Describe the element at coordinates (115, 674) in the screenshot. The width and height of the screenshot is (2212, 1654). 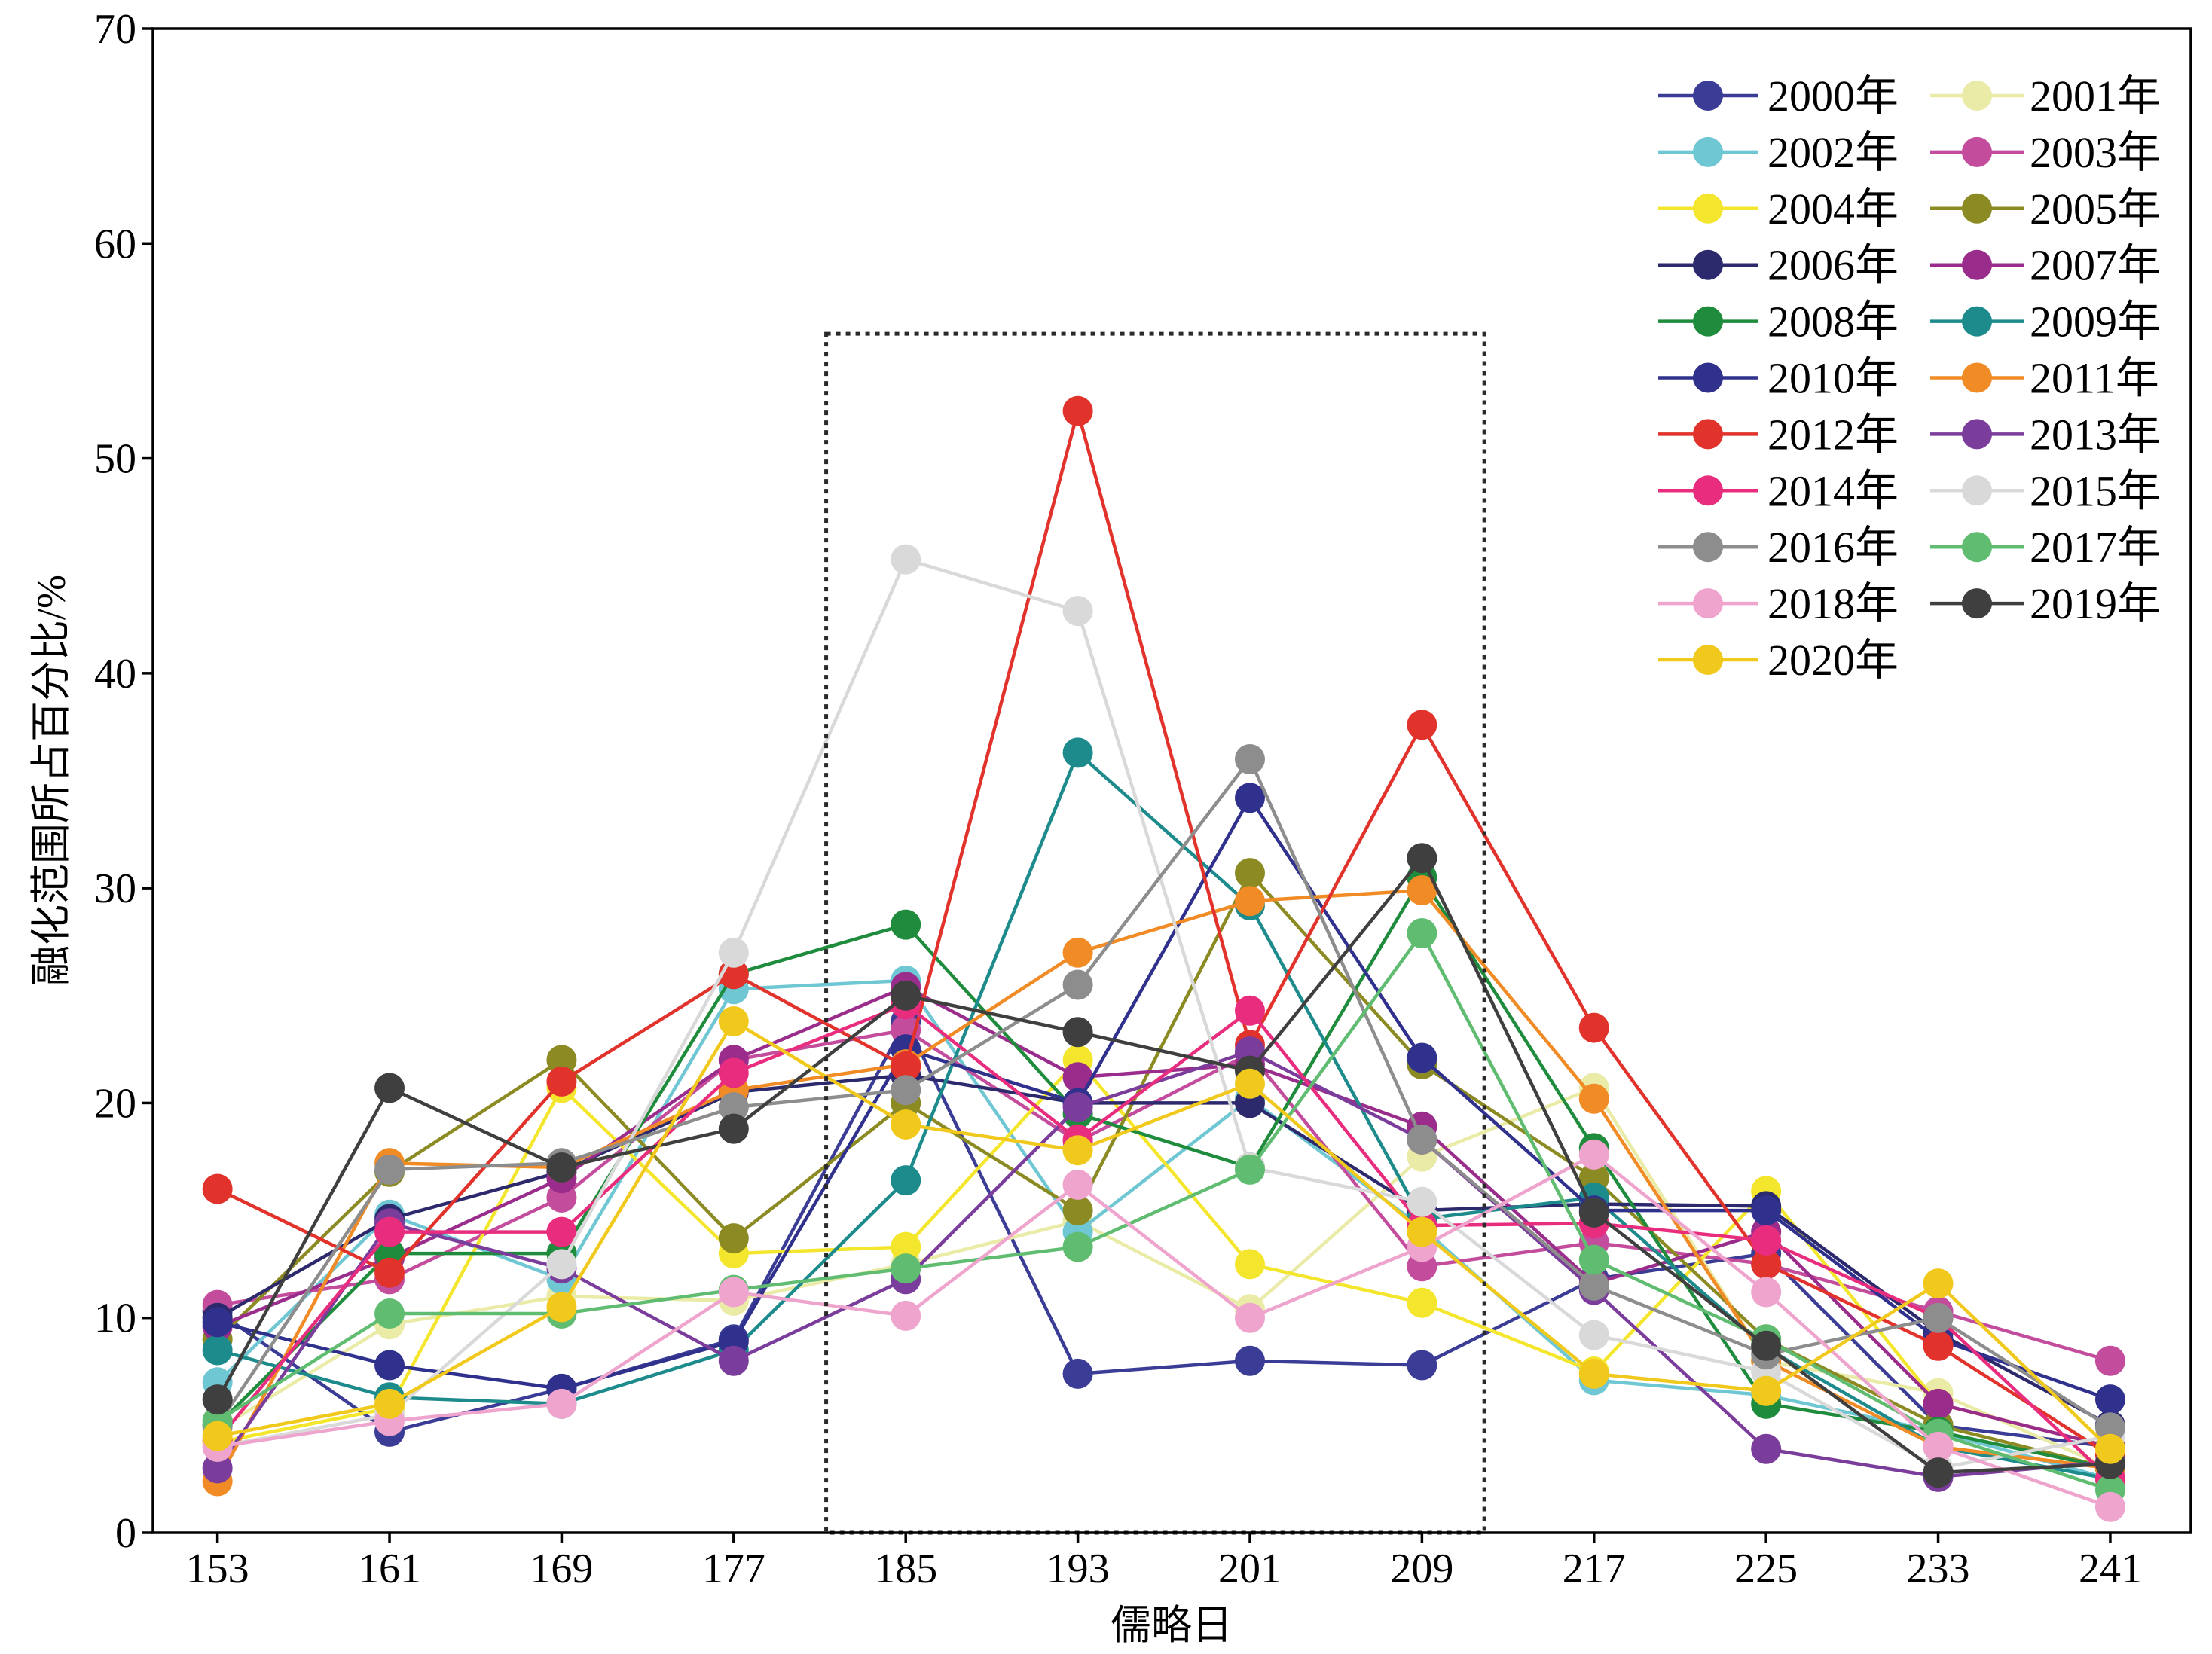
I see `y-tick-label-40: 40` at that location.